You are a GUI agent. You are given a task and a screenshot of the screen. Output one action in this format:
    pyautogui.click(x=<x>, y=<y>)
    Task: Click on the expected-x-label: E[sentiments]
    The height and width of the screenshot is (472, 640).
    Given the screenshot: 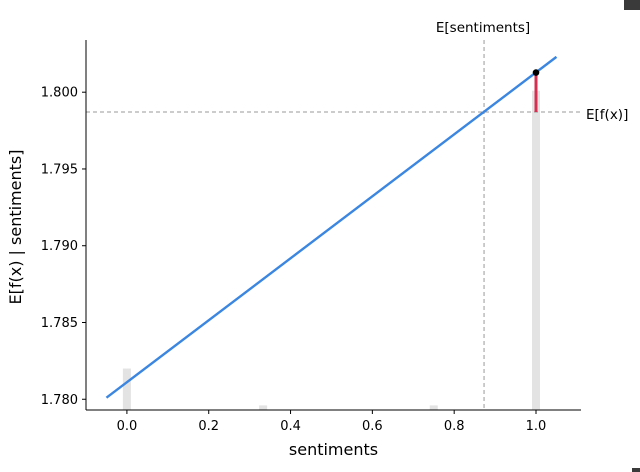 What is the action you would take?
    pyautogui.click(x=483, y=28)
    